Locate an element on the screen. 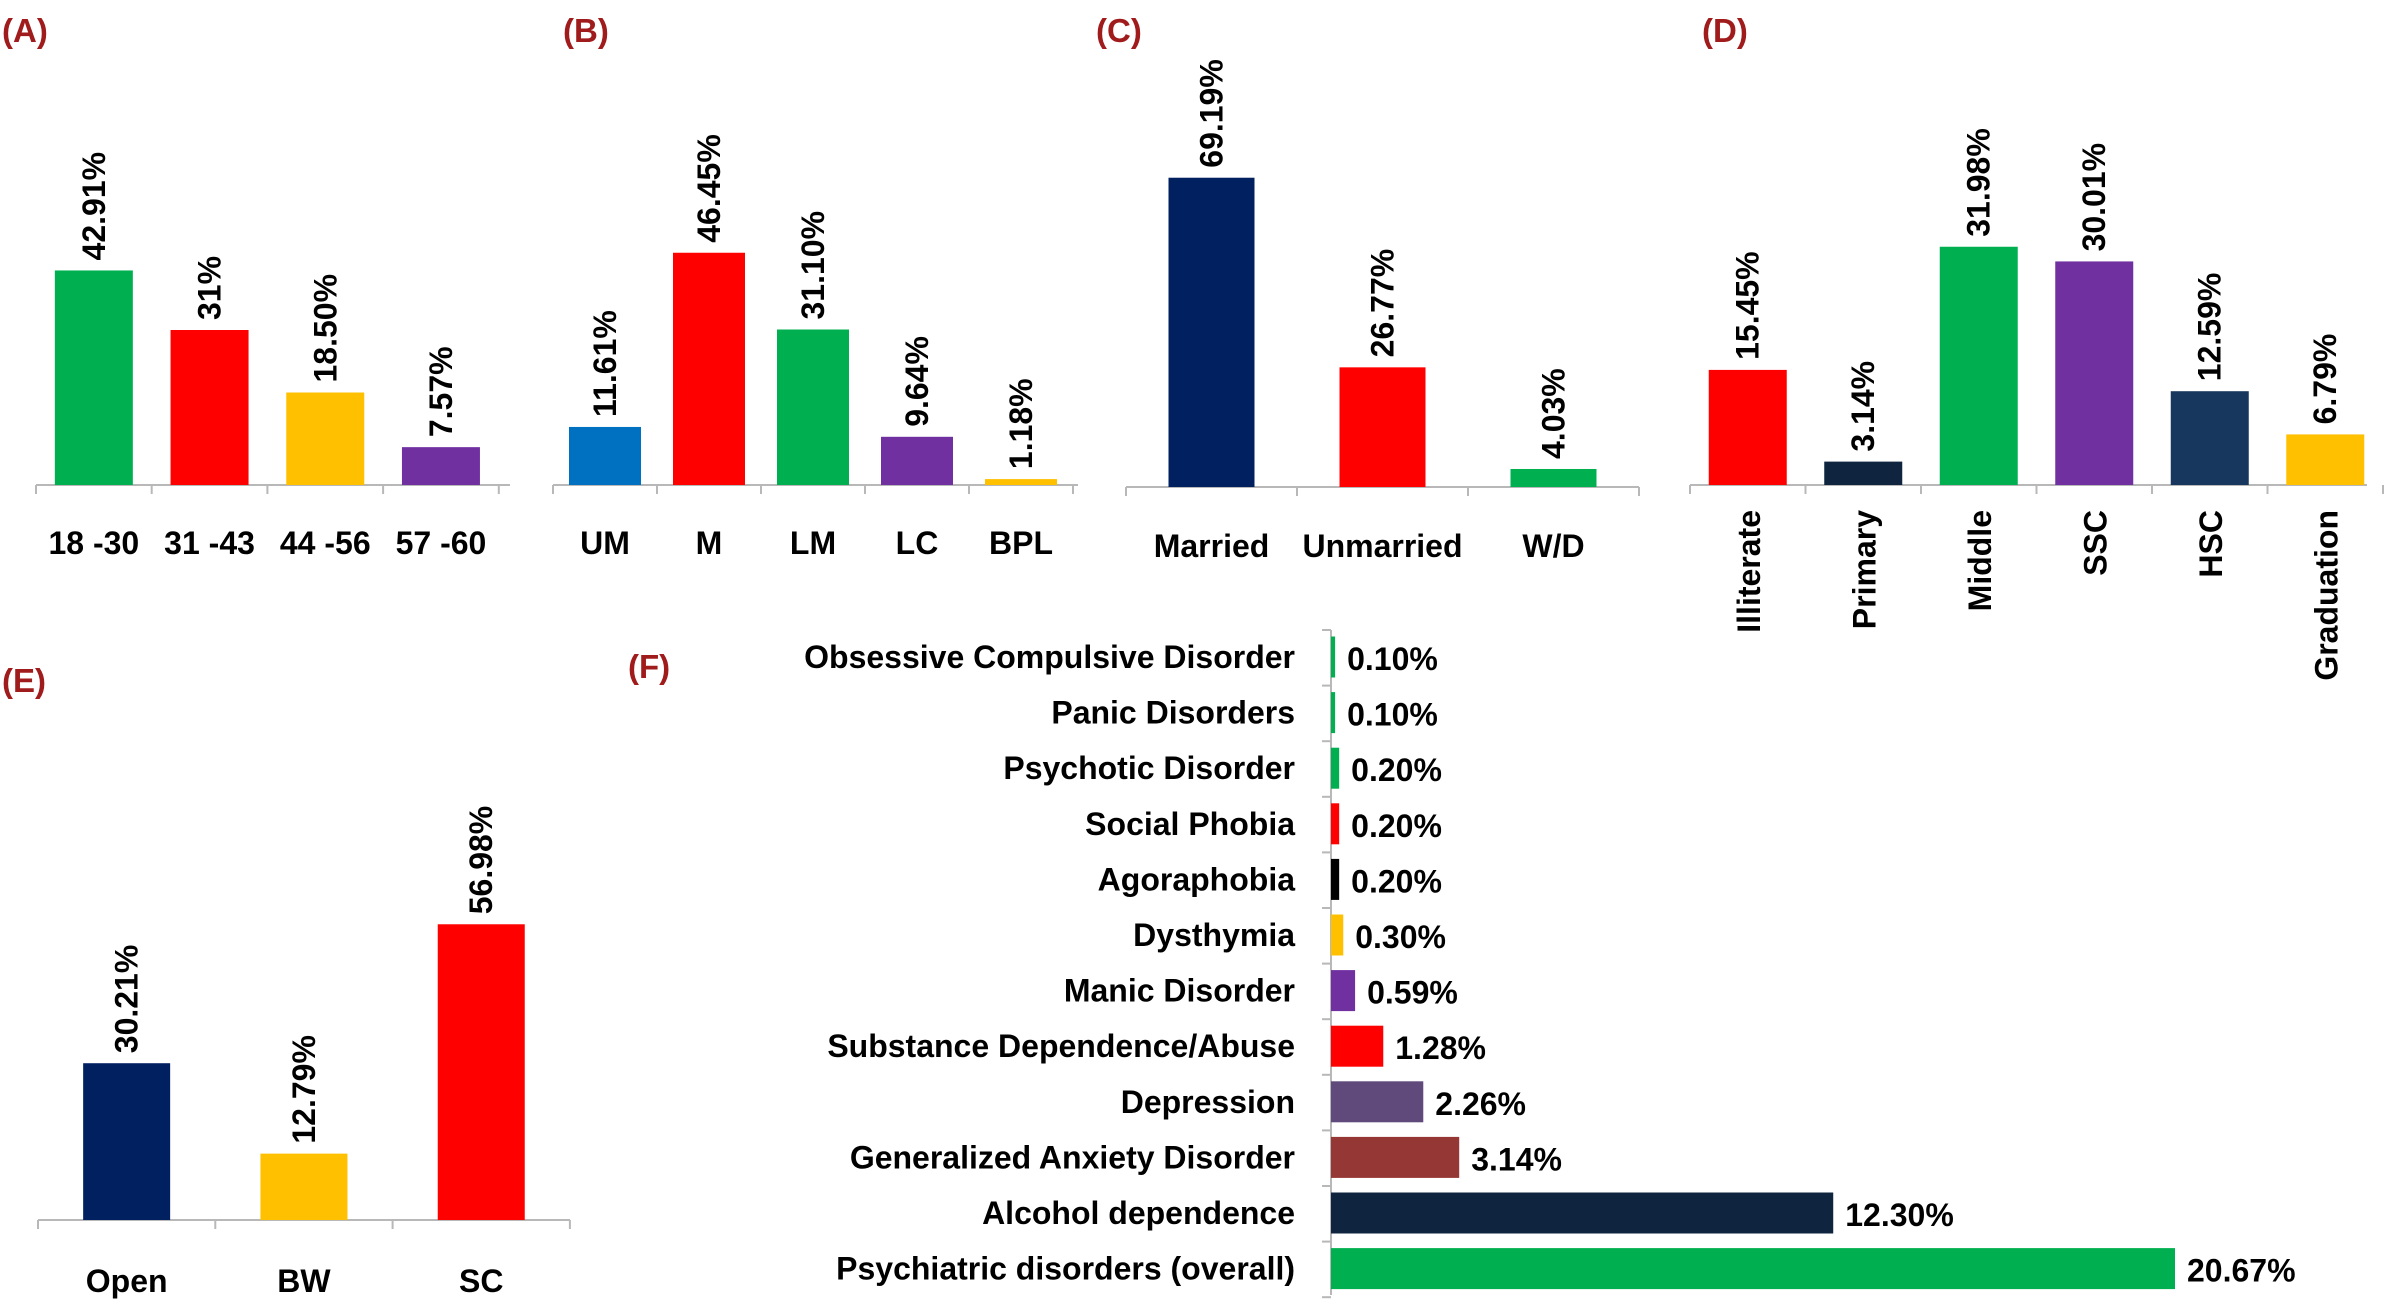  category-label: Graduation is located at coordinates (2326, 595).